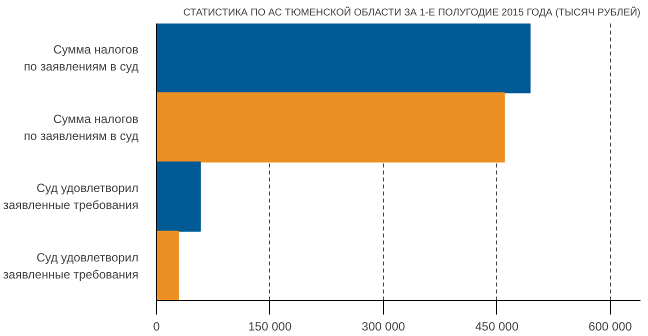  What do you see at coordinates (497, 327) in the screenshot?
I see `x-tick-label: 450 000` at bounding box center [497, 327].